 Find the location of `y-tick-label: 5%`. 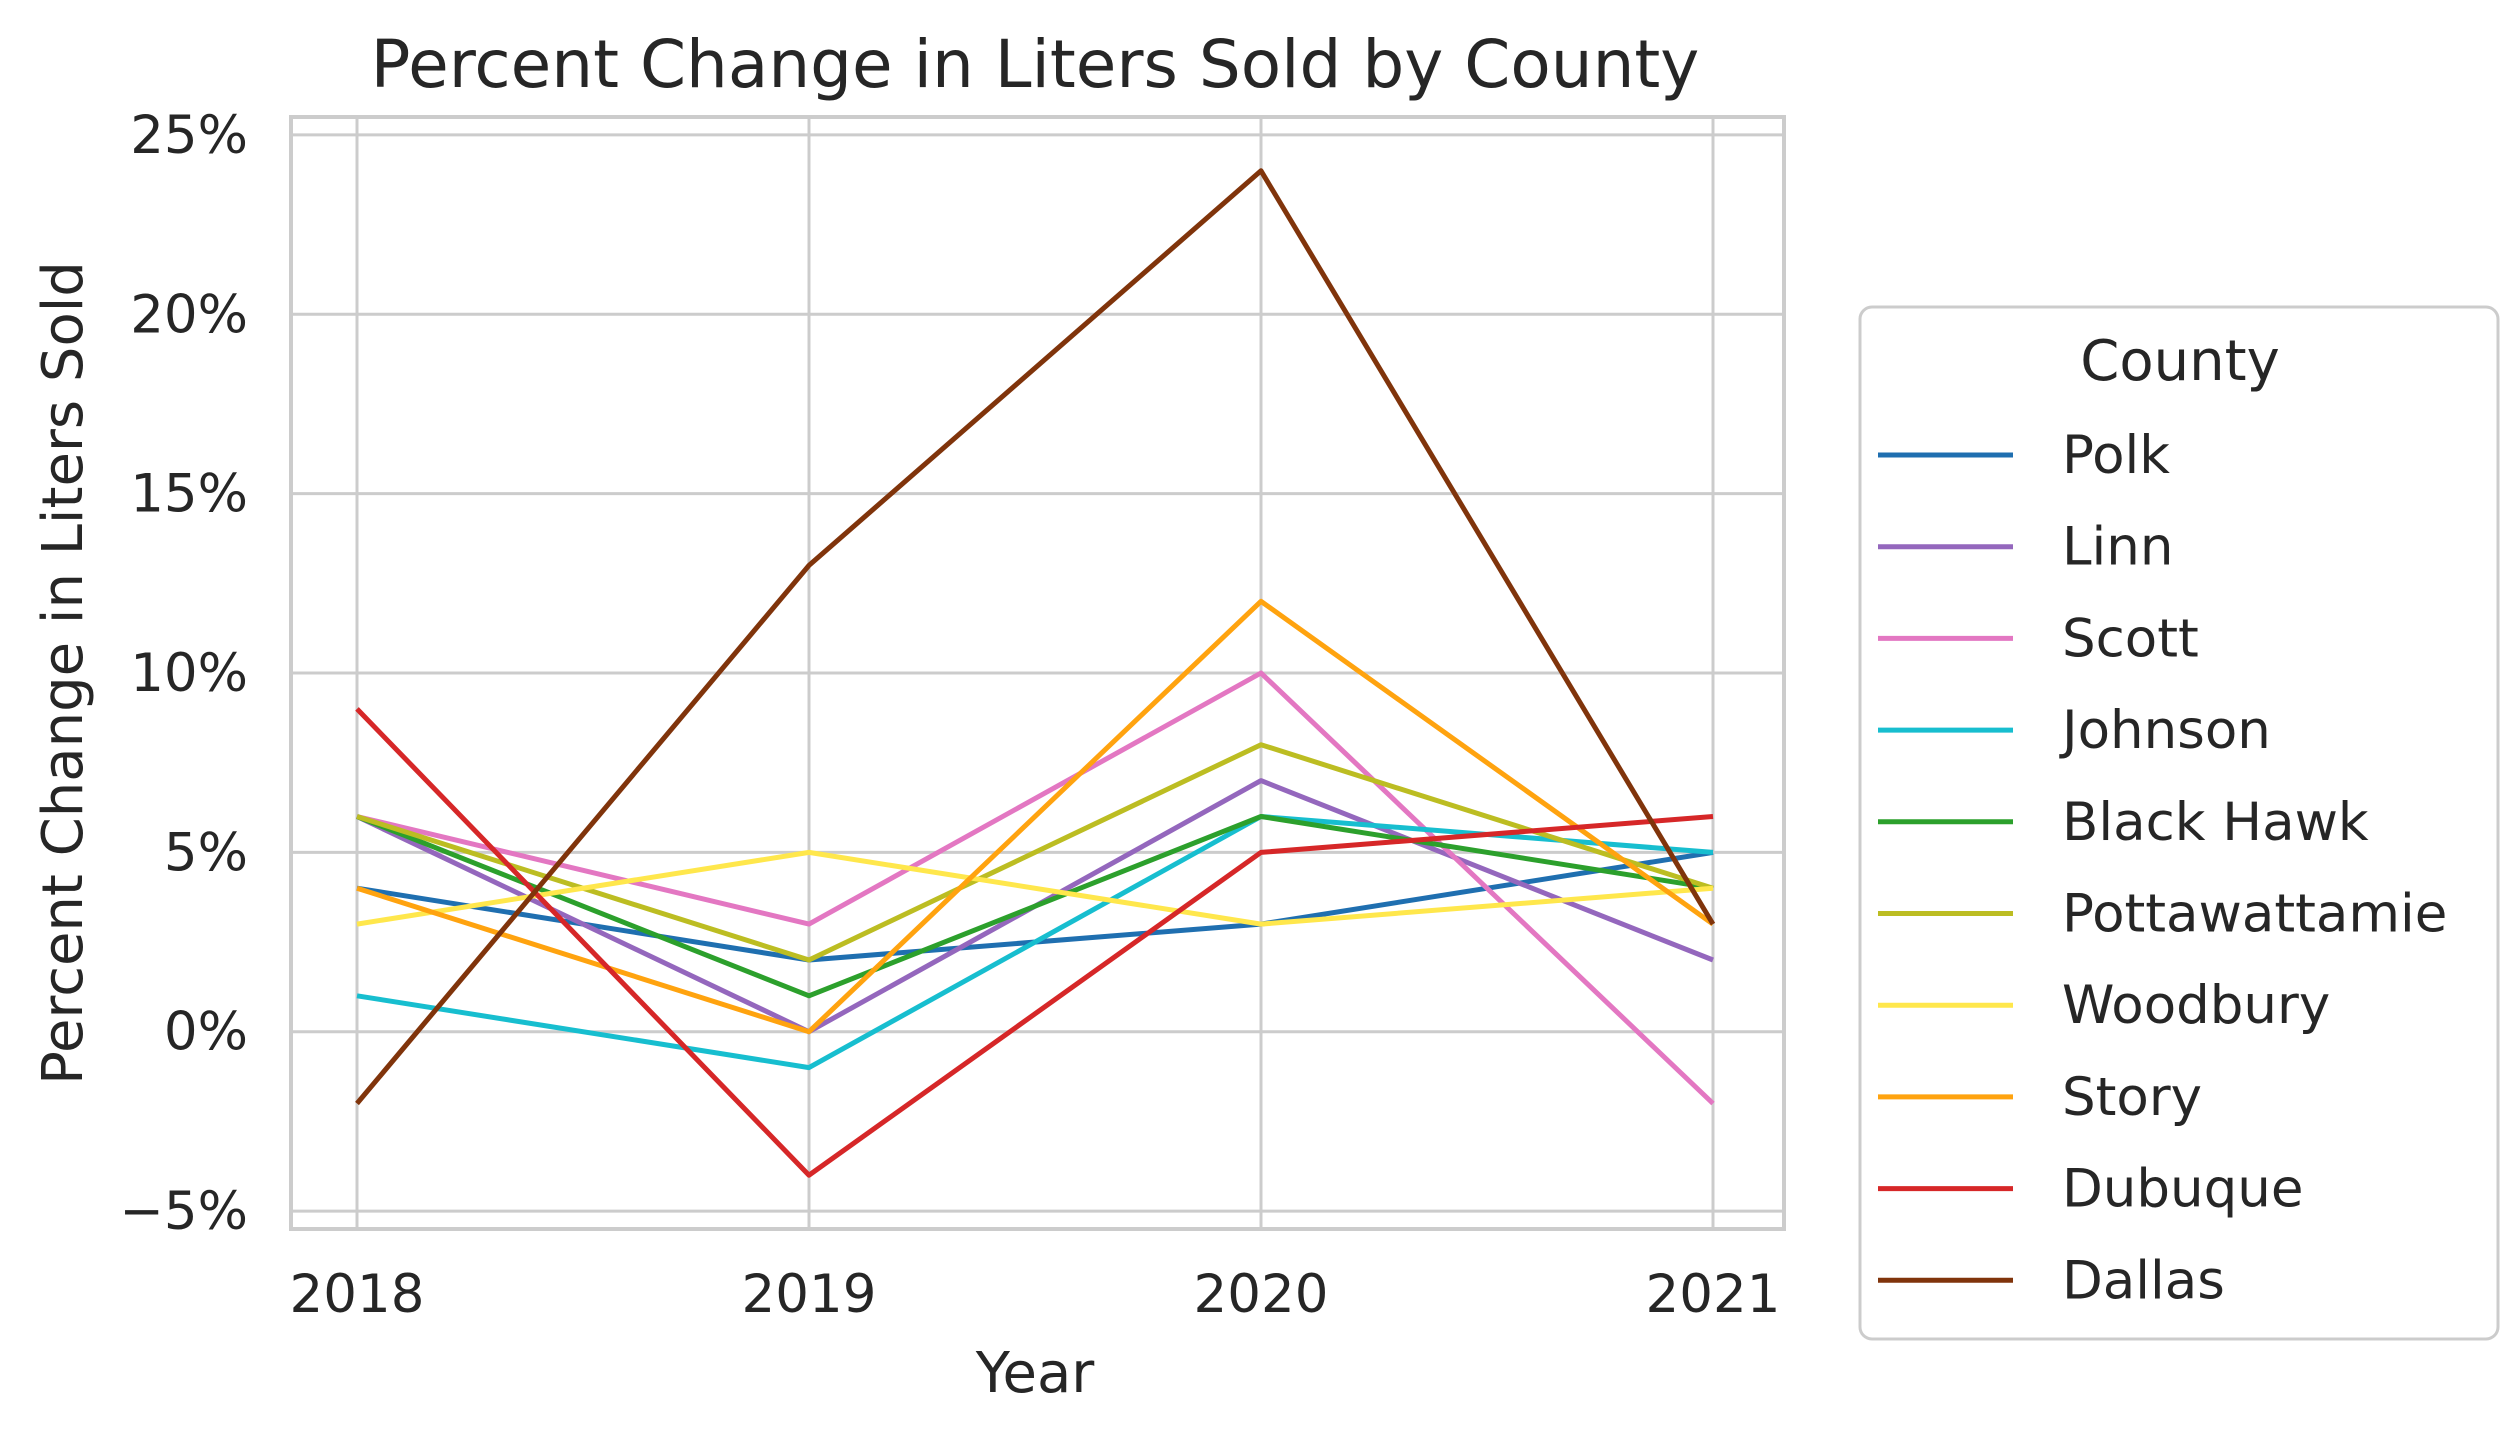

y-tick-label: 5% is located at coordinates (206, 852).